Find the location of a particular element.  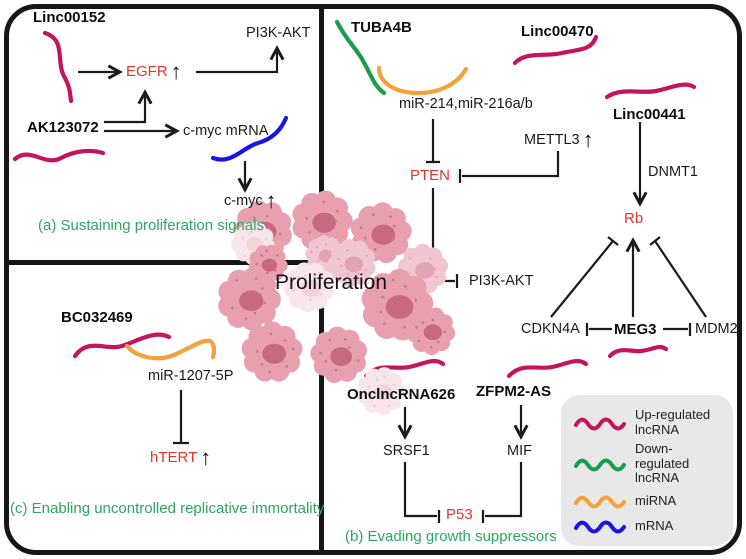

inhibit-mir214-pten is located at coordinates (433, 141).